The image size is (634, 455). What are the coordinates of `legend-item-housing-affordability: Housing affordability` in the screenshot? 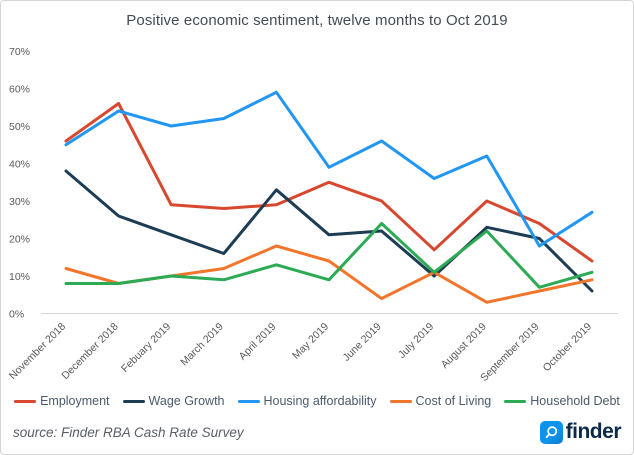 It's located at (307, 401).